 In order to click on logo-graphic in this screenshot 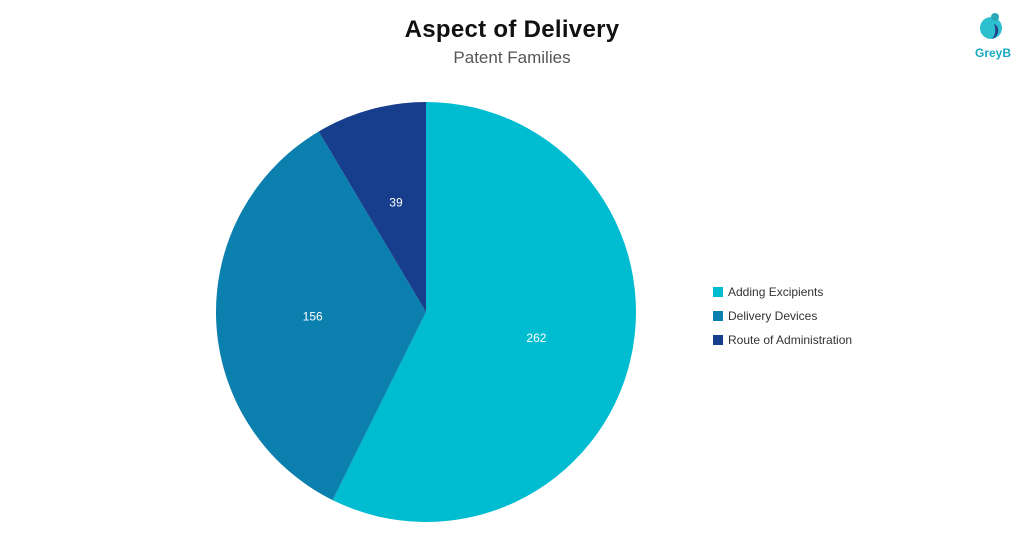, I will do `click(991, 26)`.